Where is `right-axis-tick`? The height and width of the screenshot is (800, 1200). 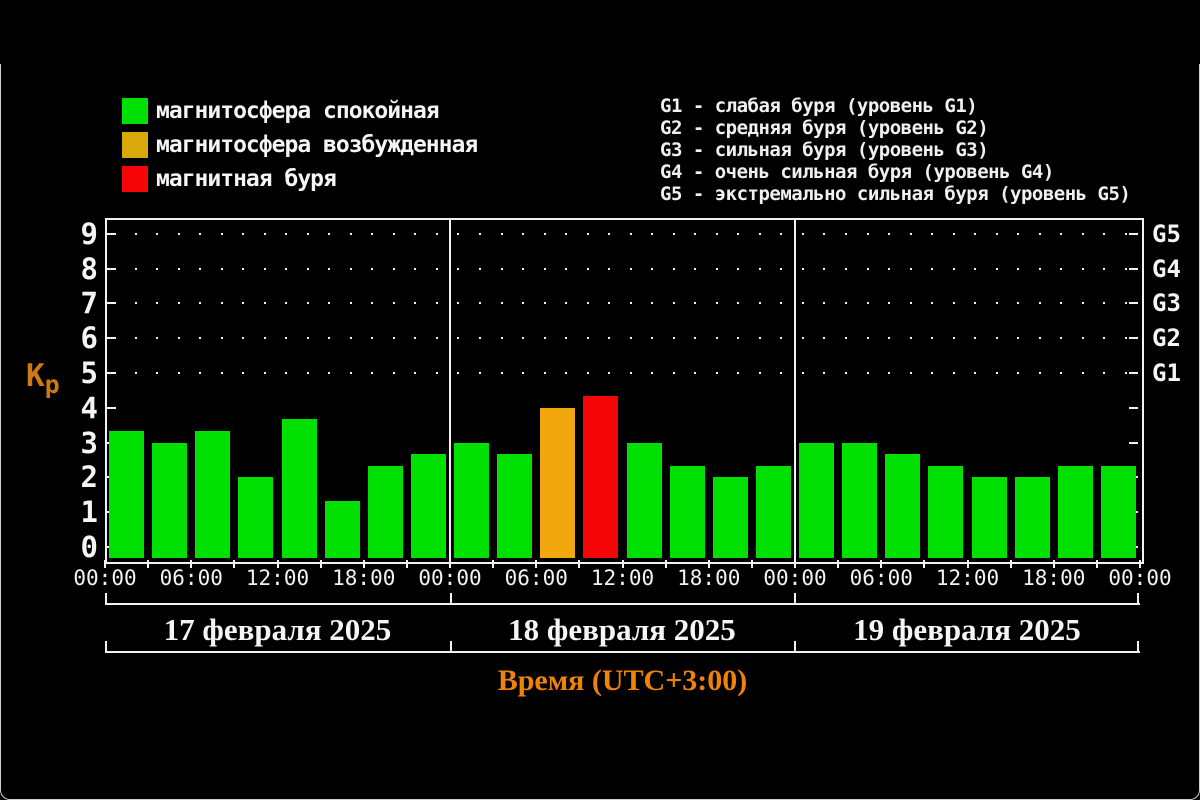 right-axis-tick is located at coordinates (1133, 373).